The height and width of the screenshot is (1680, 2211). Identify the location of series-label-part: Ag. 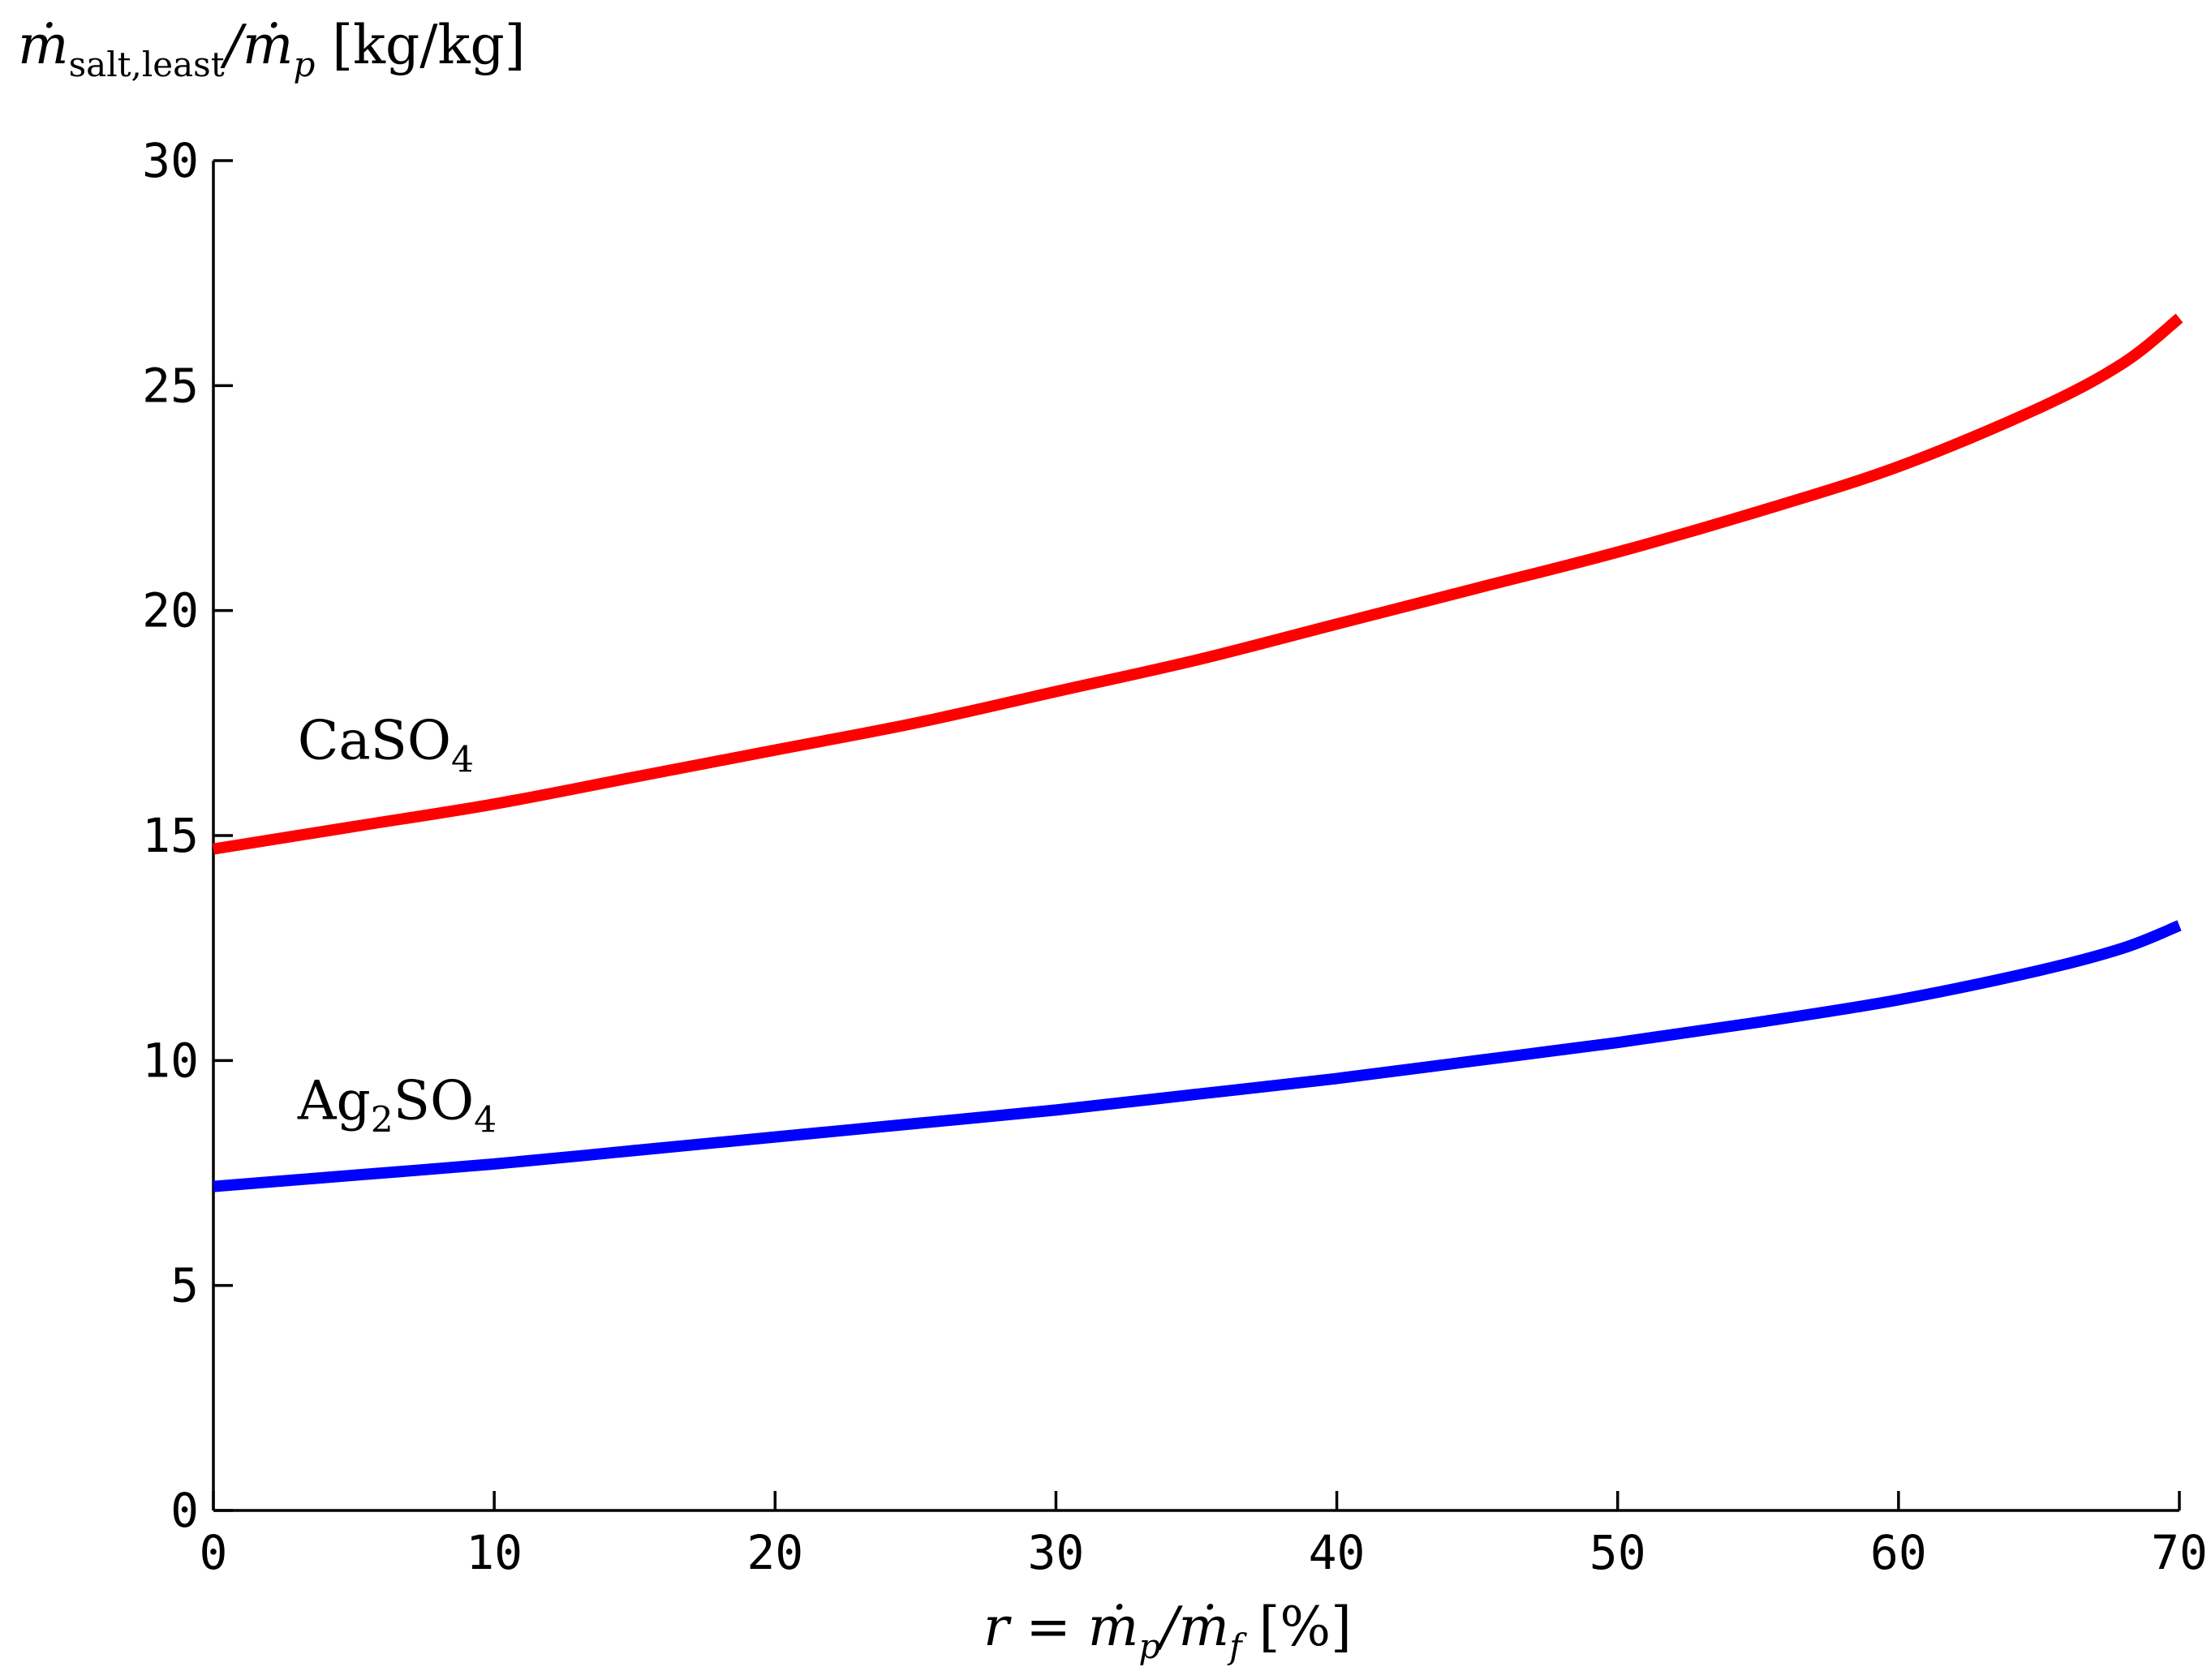
(334, 1101).